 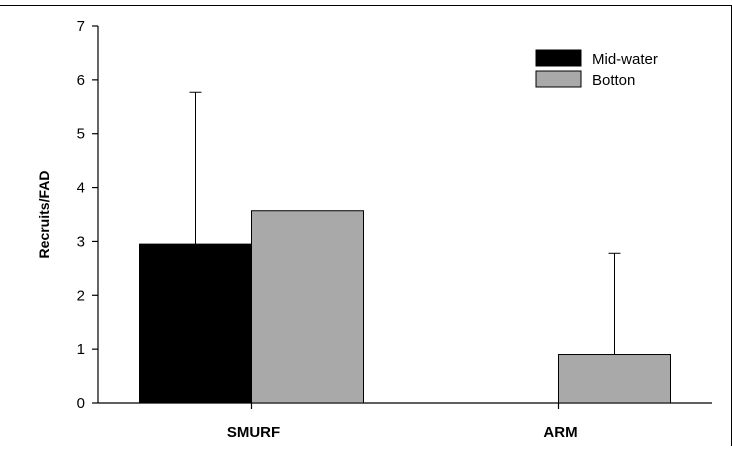 What do you see at coordinates (307, 307) in the screenshot?
I see `bar-botton-smurf` at bounding box center [307, 307].